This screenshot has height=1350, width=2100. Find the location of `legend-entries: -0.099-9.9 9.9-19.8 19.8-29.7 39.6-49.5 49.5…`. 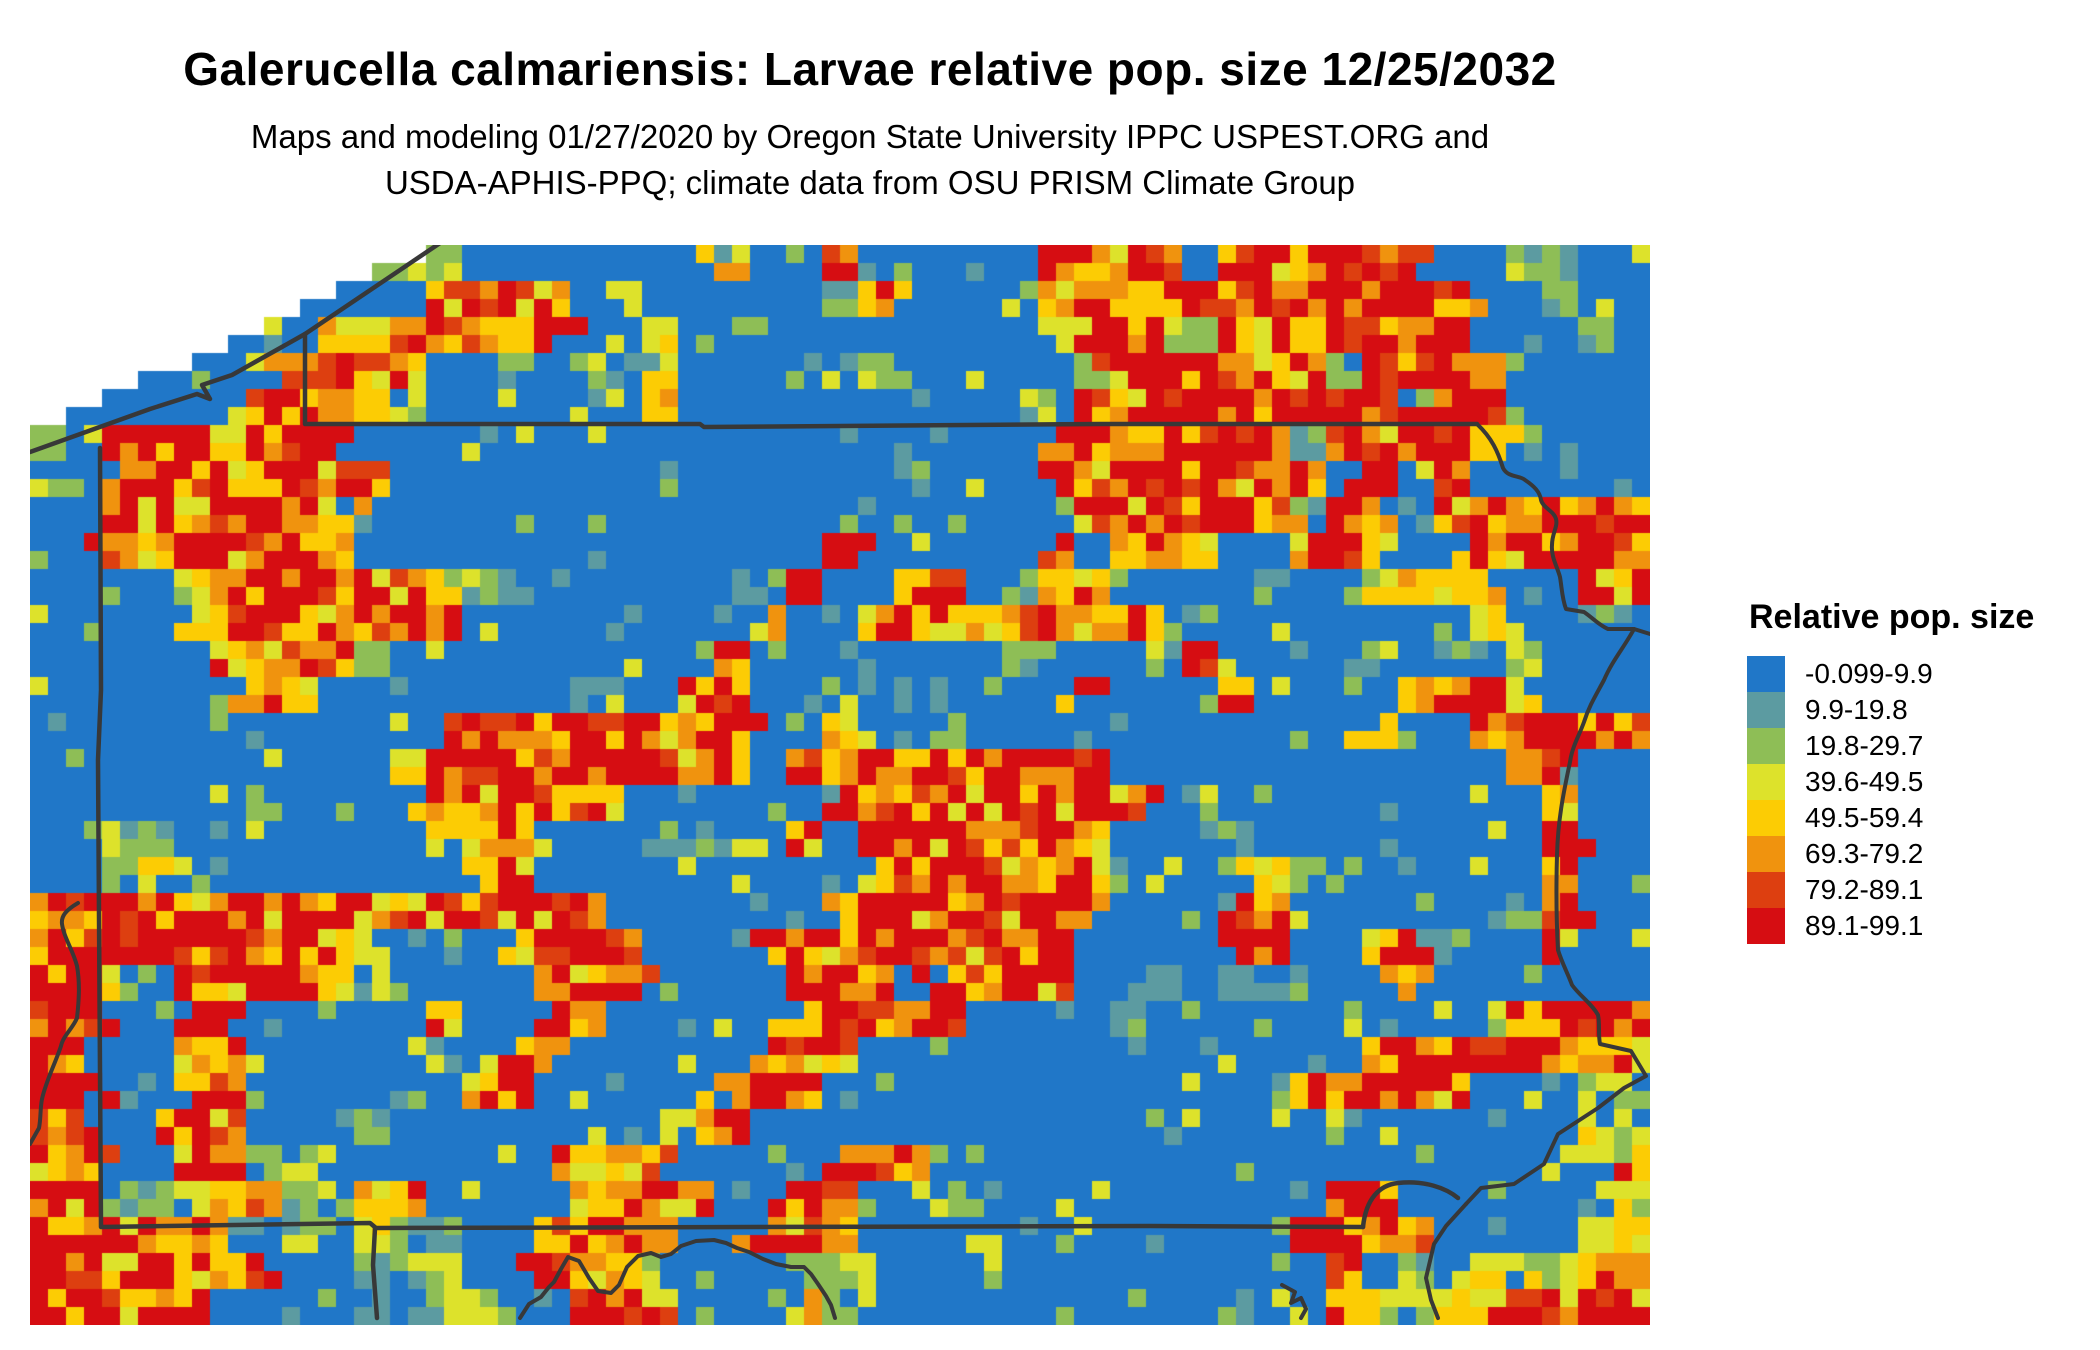

legend-entries: -0.099-9.9 9.9-19.8 19.8-29.7 39.6-49.5 49.5… is located at coordinates (1890, 800).